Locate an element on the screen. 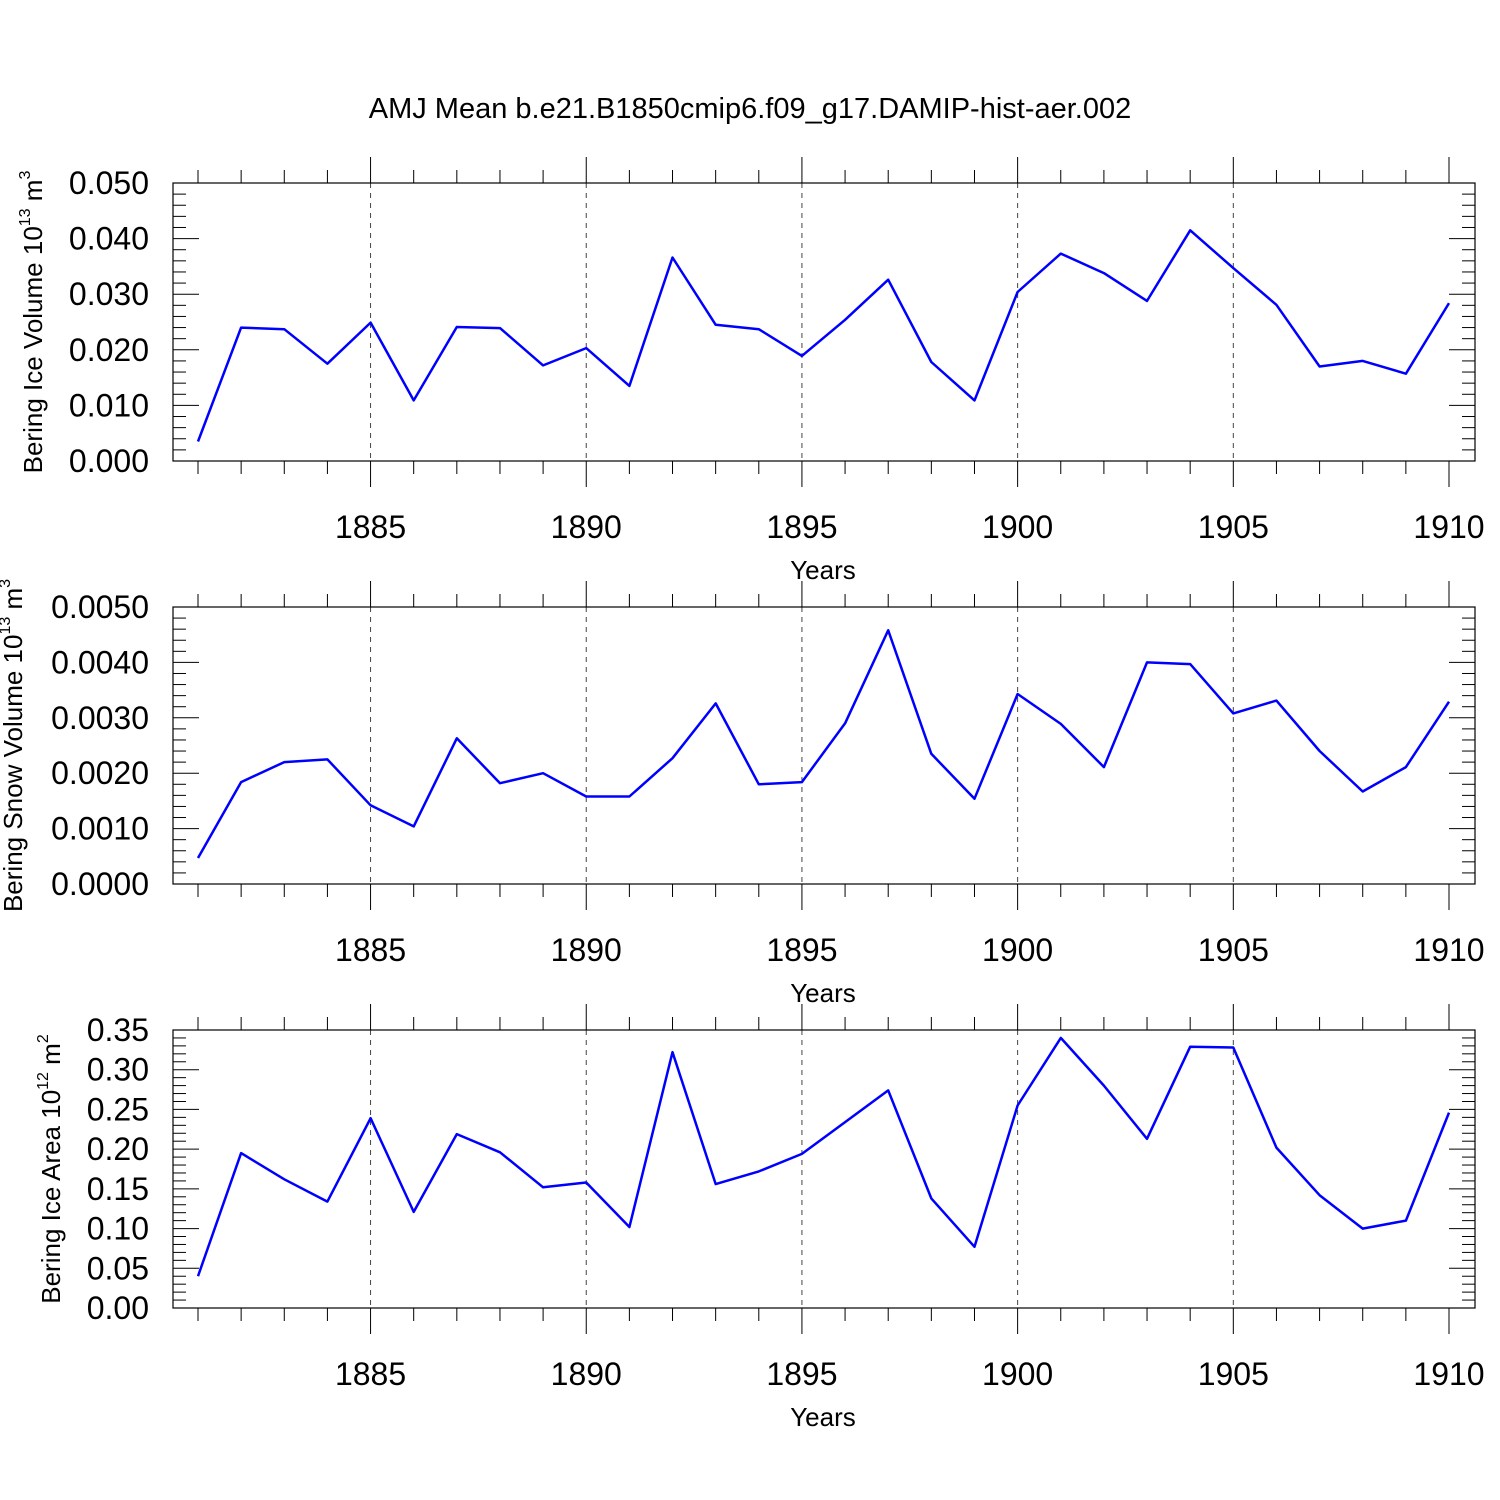 This screenshot has height=1500, width=1500. y-tick-label: 0.10 is located at coordinates (118, 1229).